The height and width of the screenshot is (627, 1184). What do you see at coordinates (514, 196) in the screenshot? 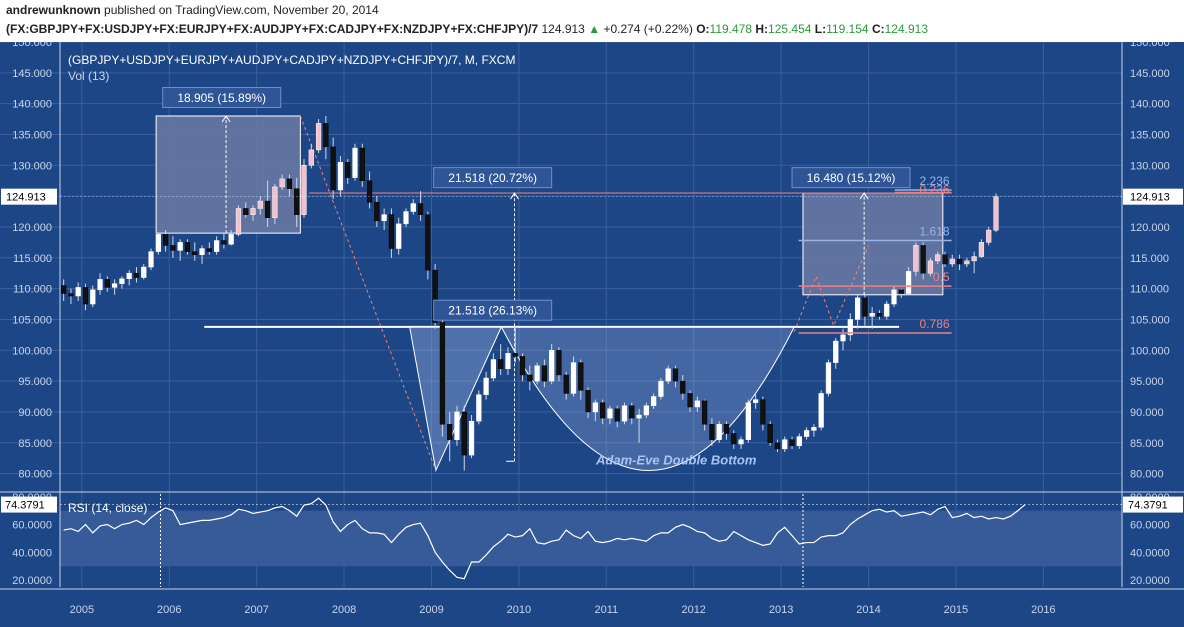
I see `arrow-head-icon` at bounding box center [514, 196].